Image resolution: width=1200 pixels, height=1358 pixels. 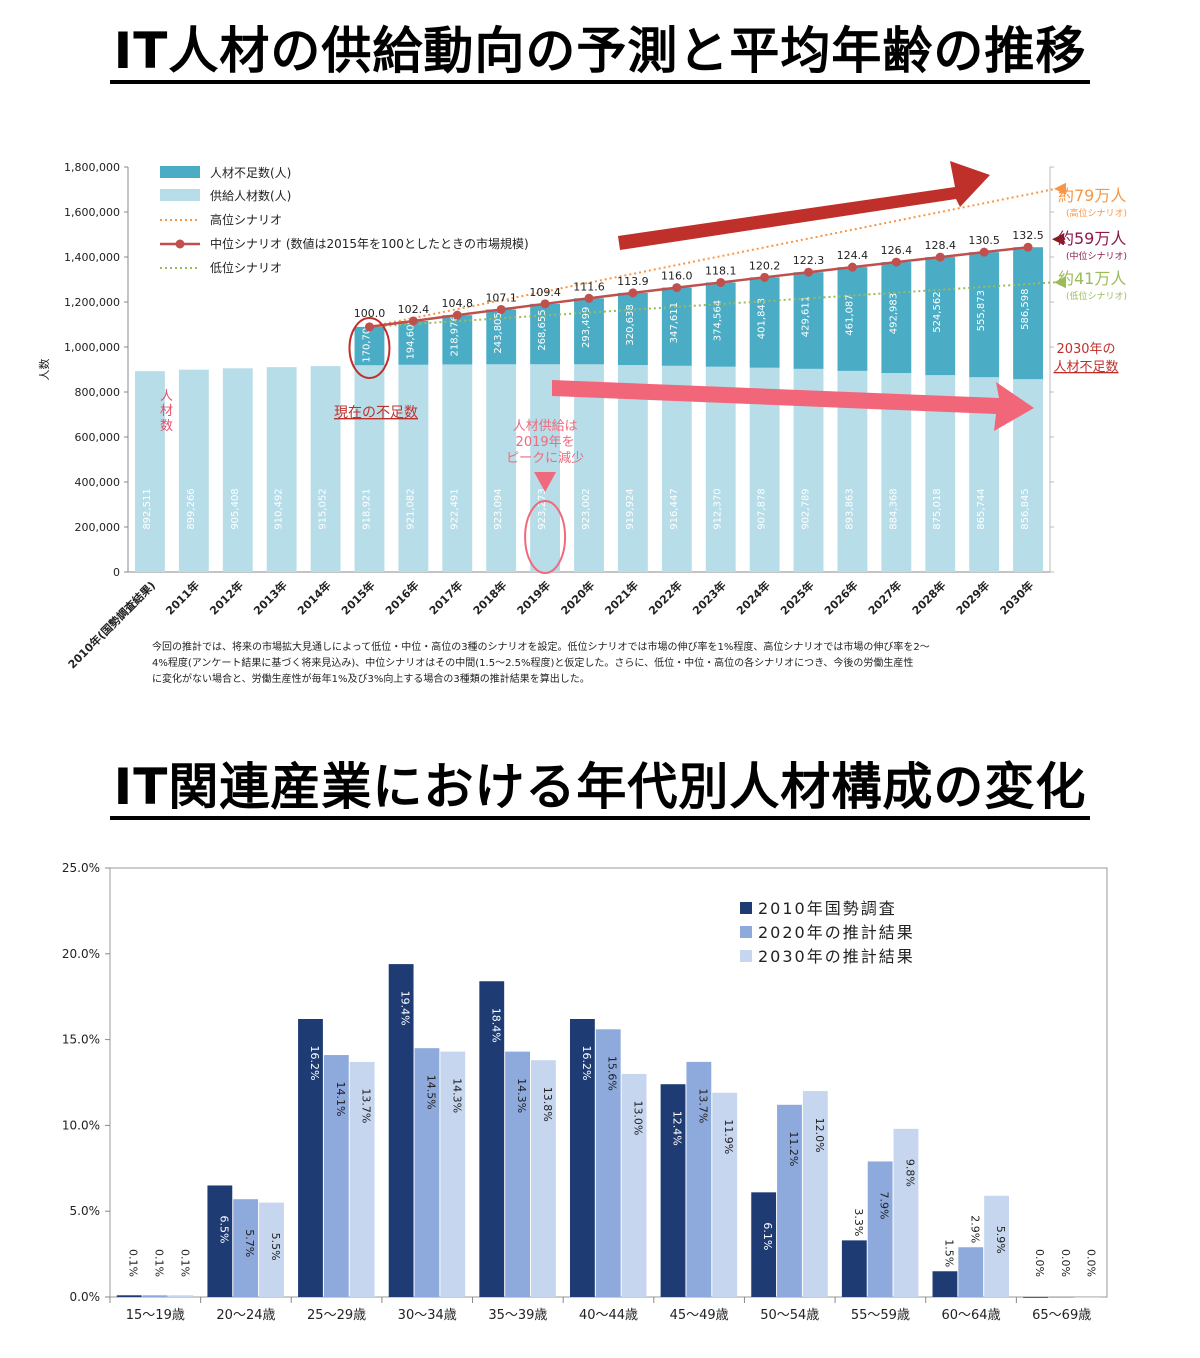 I want to click on x-tick-label: 2030年, so click(x=1016, y=597).